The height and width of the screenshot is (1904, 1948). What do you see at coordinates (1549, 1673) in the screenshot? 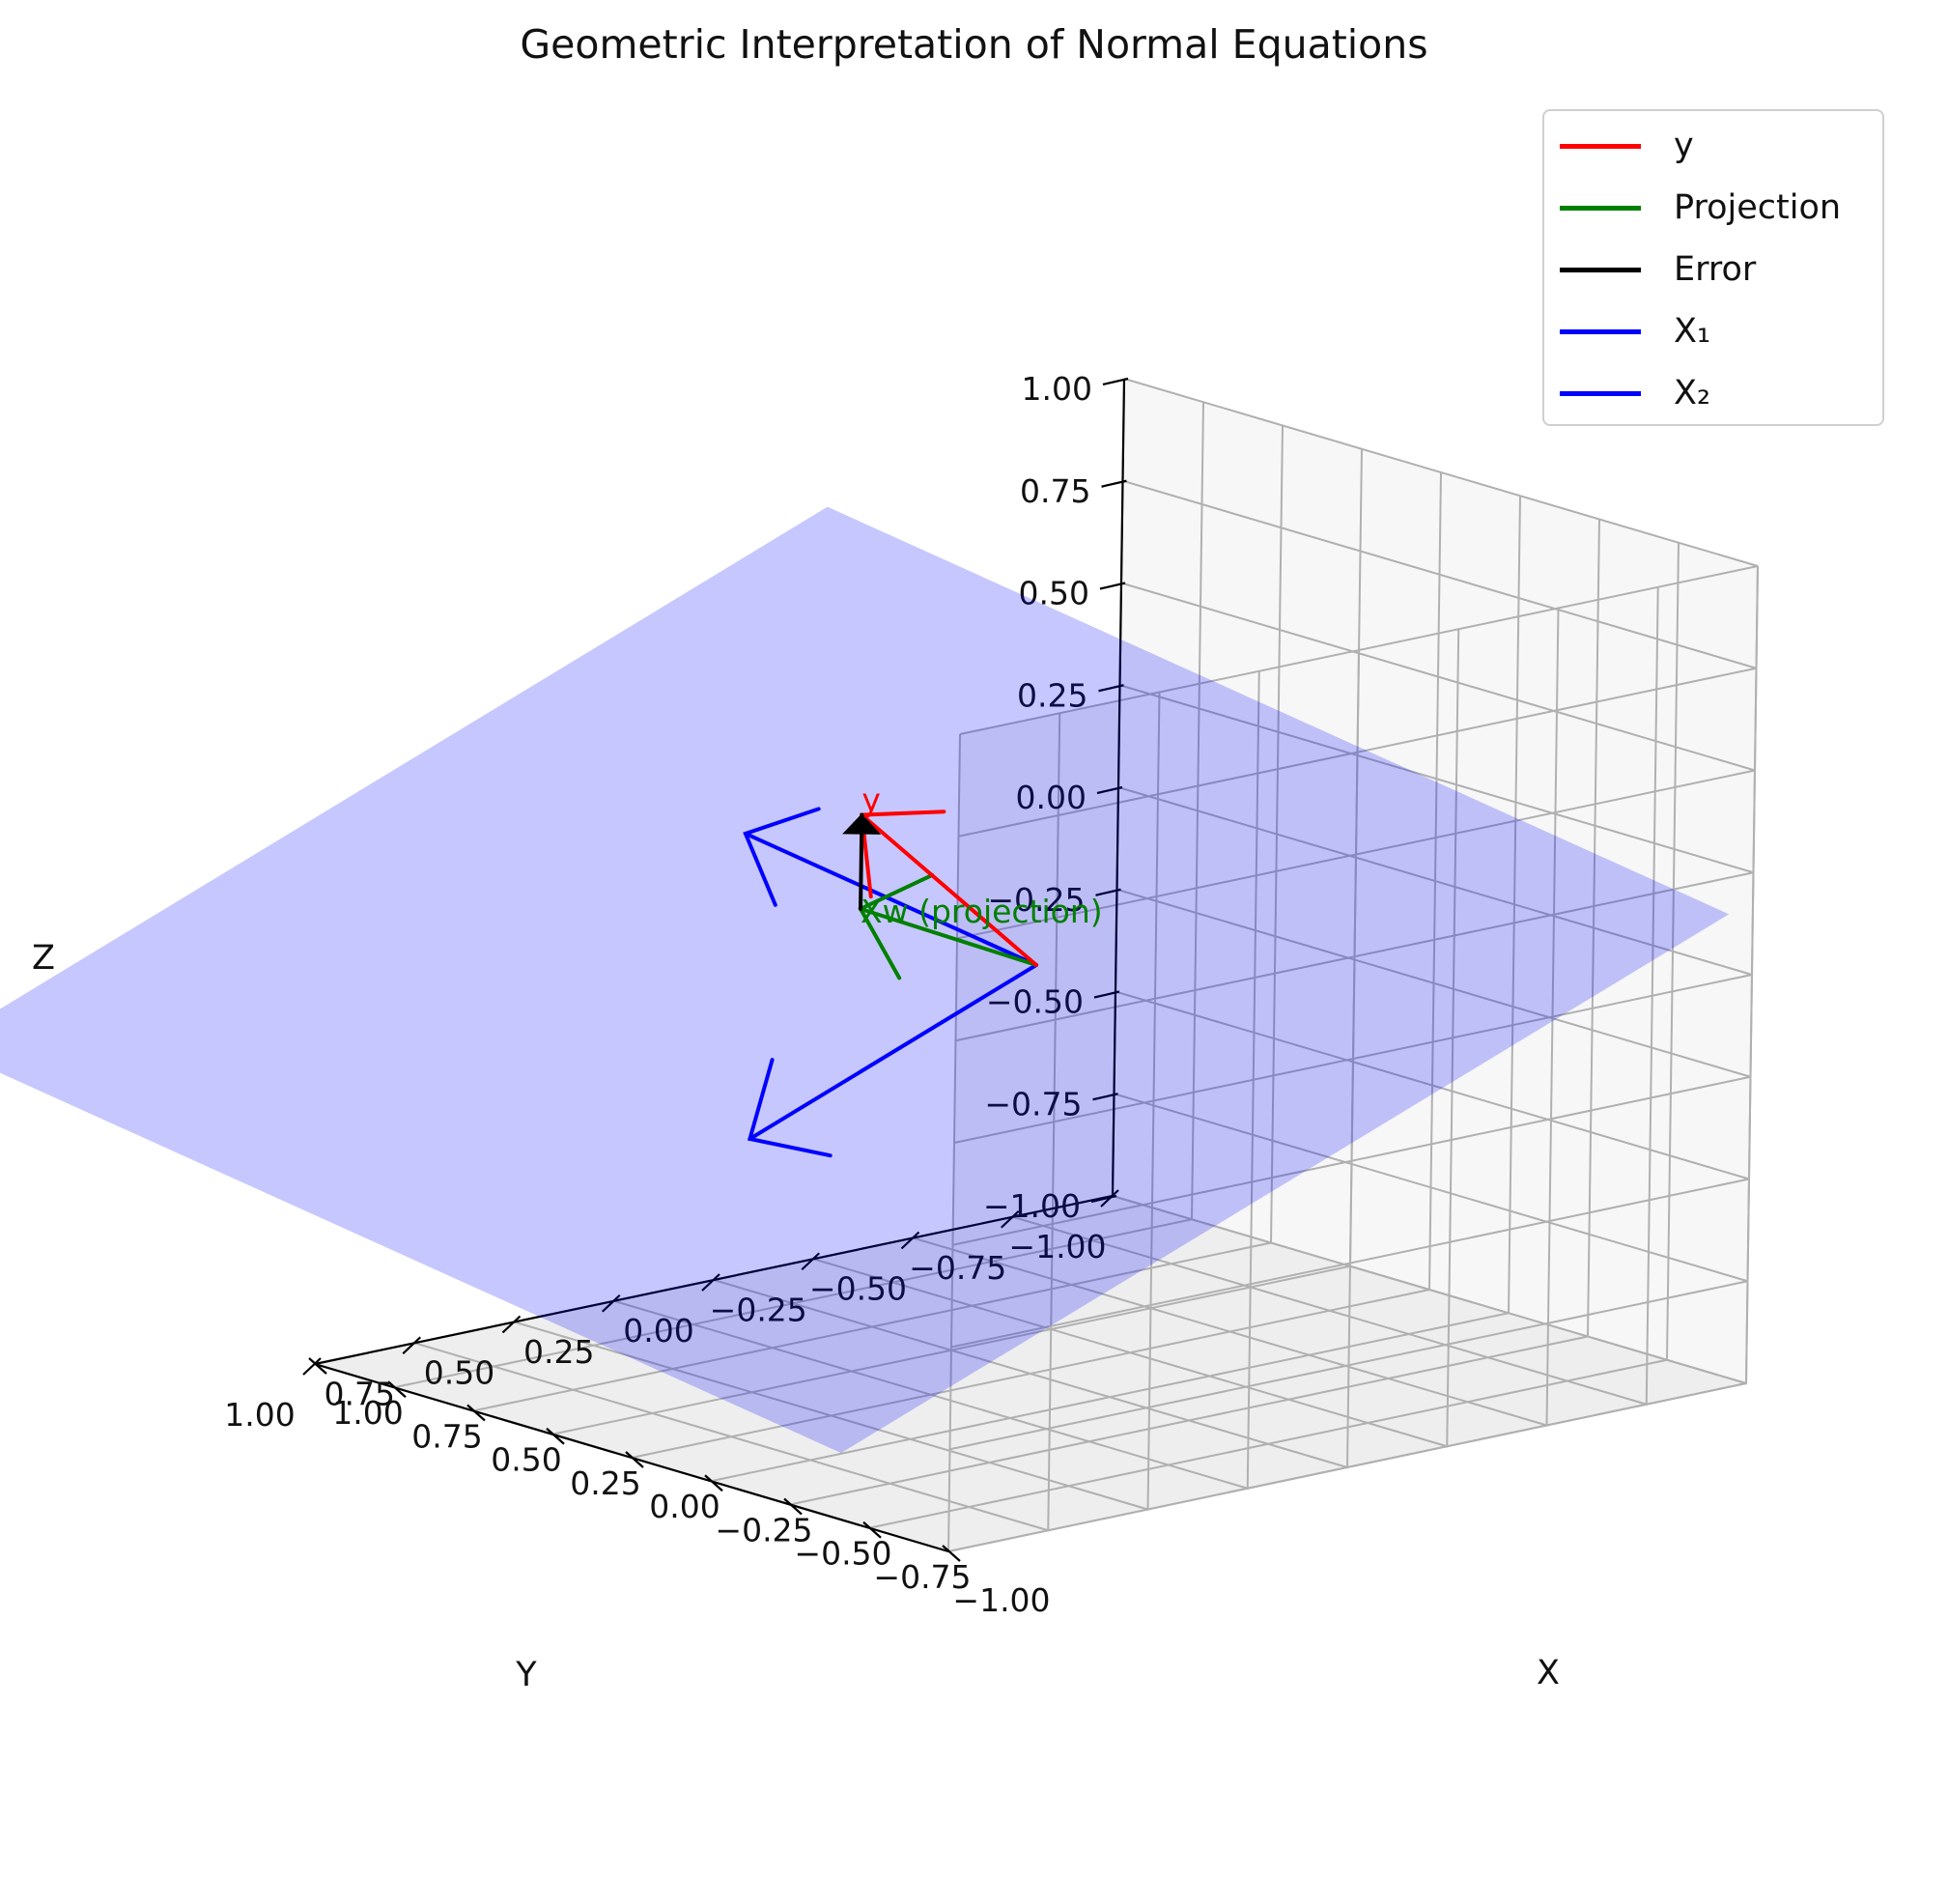
I see `x-axis-label: X` at bounding box center [1549, 1673].